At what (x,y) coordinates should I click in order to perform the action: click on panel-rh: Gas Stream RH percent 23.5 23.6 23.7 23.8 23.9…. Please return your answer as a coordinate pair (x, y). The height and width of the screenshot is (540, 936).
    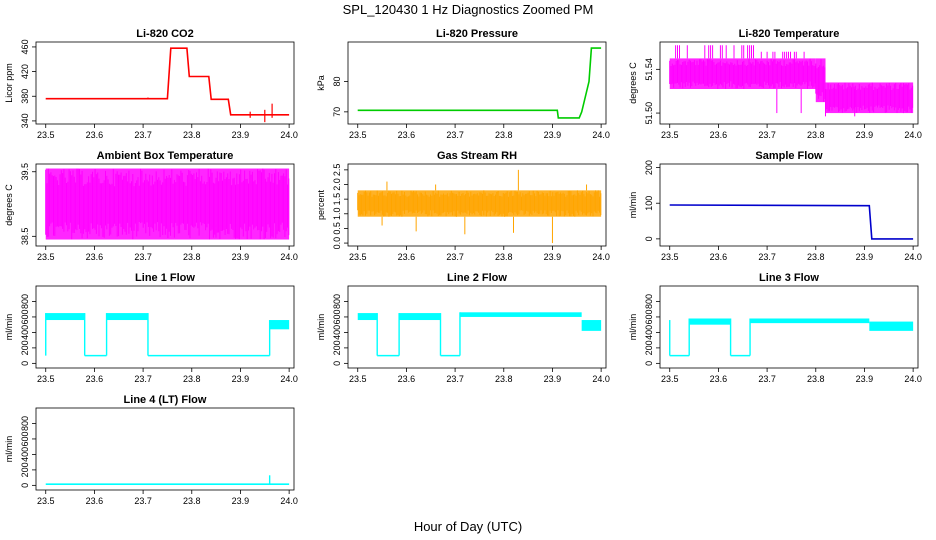
    Looking at the image, I should click on (463, 206).